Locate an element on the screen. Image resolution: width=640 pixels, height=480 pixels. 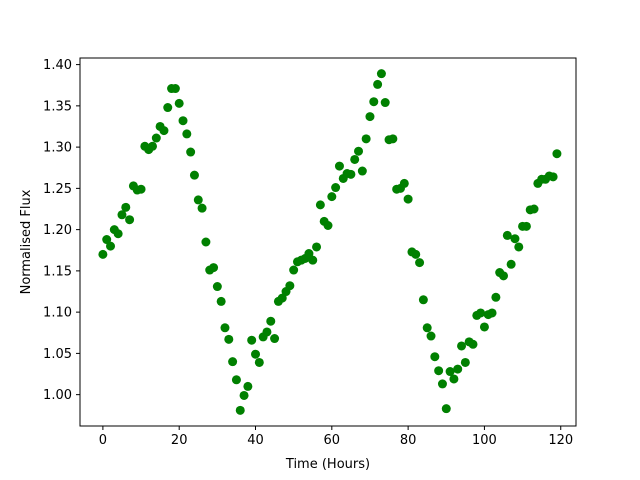
y-axis-ticks: 1.00 1.05 1.10 1.15 1.20 1.25 1.30 1.35 1.40 is located at coordinates (61, 230).